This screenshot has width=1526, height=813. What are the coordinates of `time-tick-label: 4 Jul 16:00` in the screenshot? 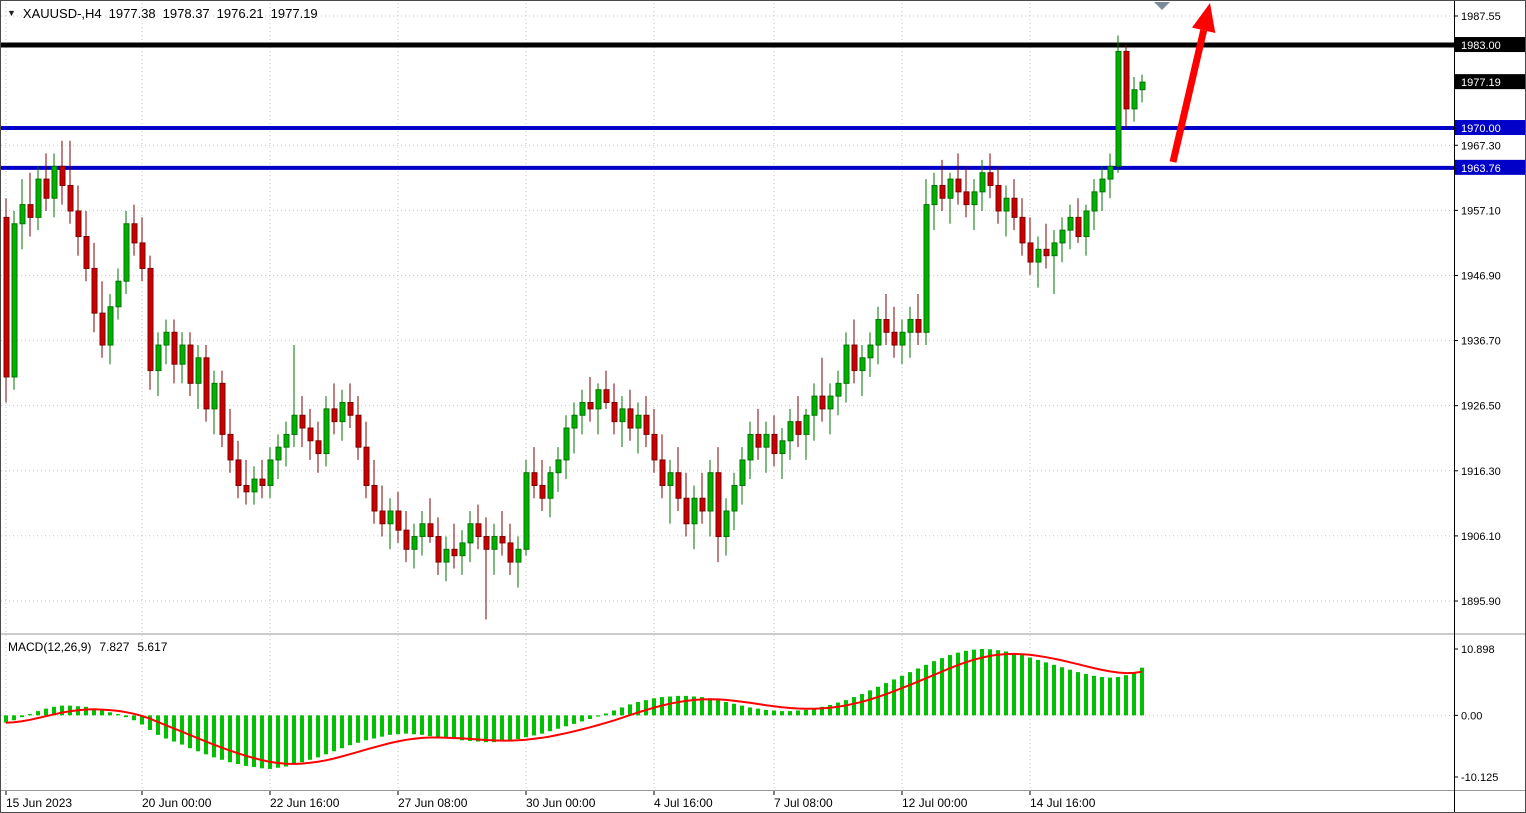 It's located at (683, 803).